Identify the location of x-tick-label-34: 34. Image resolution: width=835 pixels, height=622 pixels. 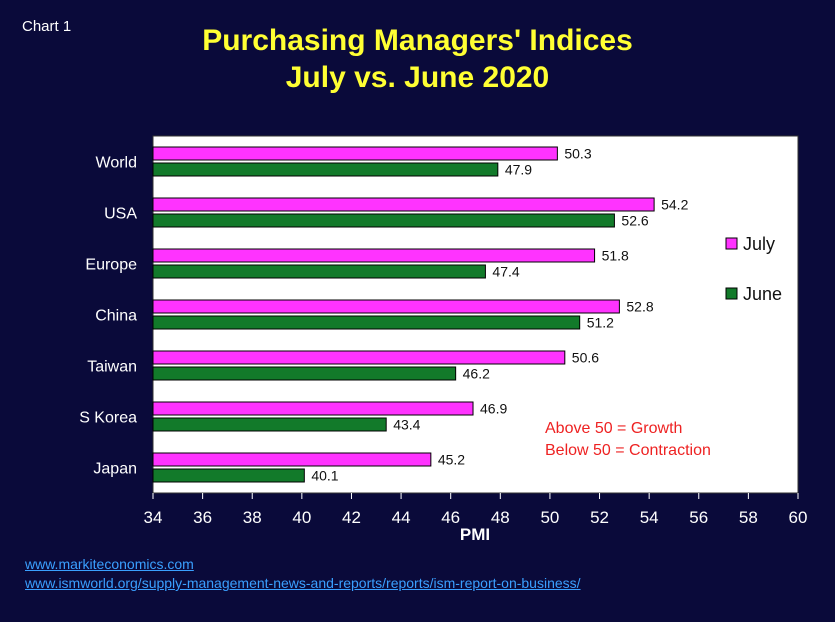
(153, 517).